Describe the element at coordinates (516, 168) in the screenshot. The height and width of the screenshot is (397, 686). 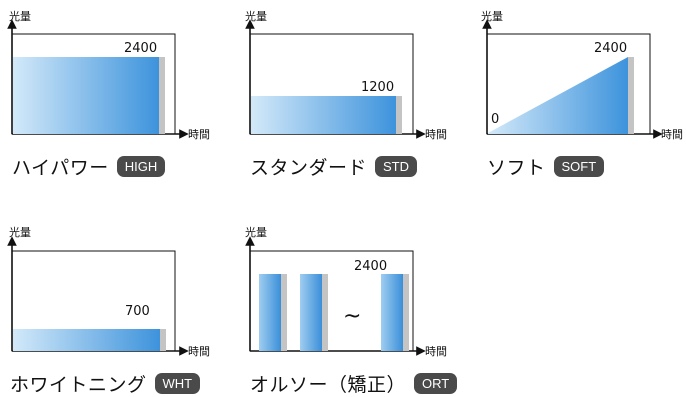
I see `mode-name: ソフト` at that location.